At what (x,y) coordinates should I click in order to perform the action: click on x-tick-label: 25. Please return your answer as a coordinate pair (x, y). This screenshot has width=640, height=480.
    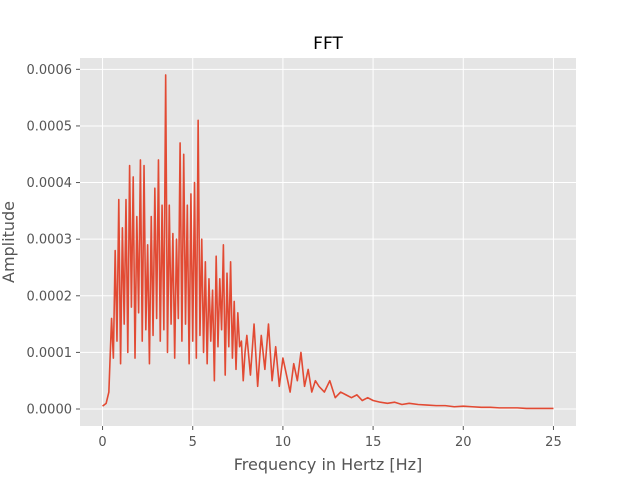
    Looking at the image, I should click on (553, 442).